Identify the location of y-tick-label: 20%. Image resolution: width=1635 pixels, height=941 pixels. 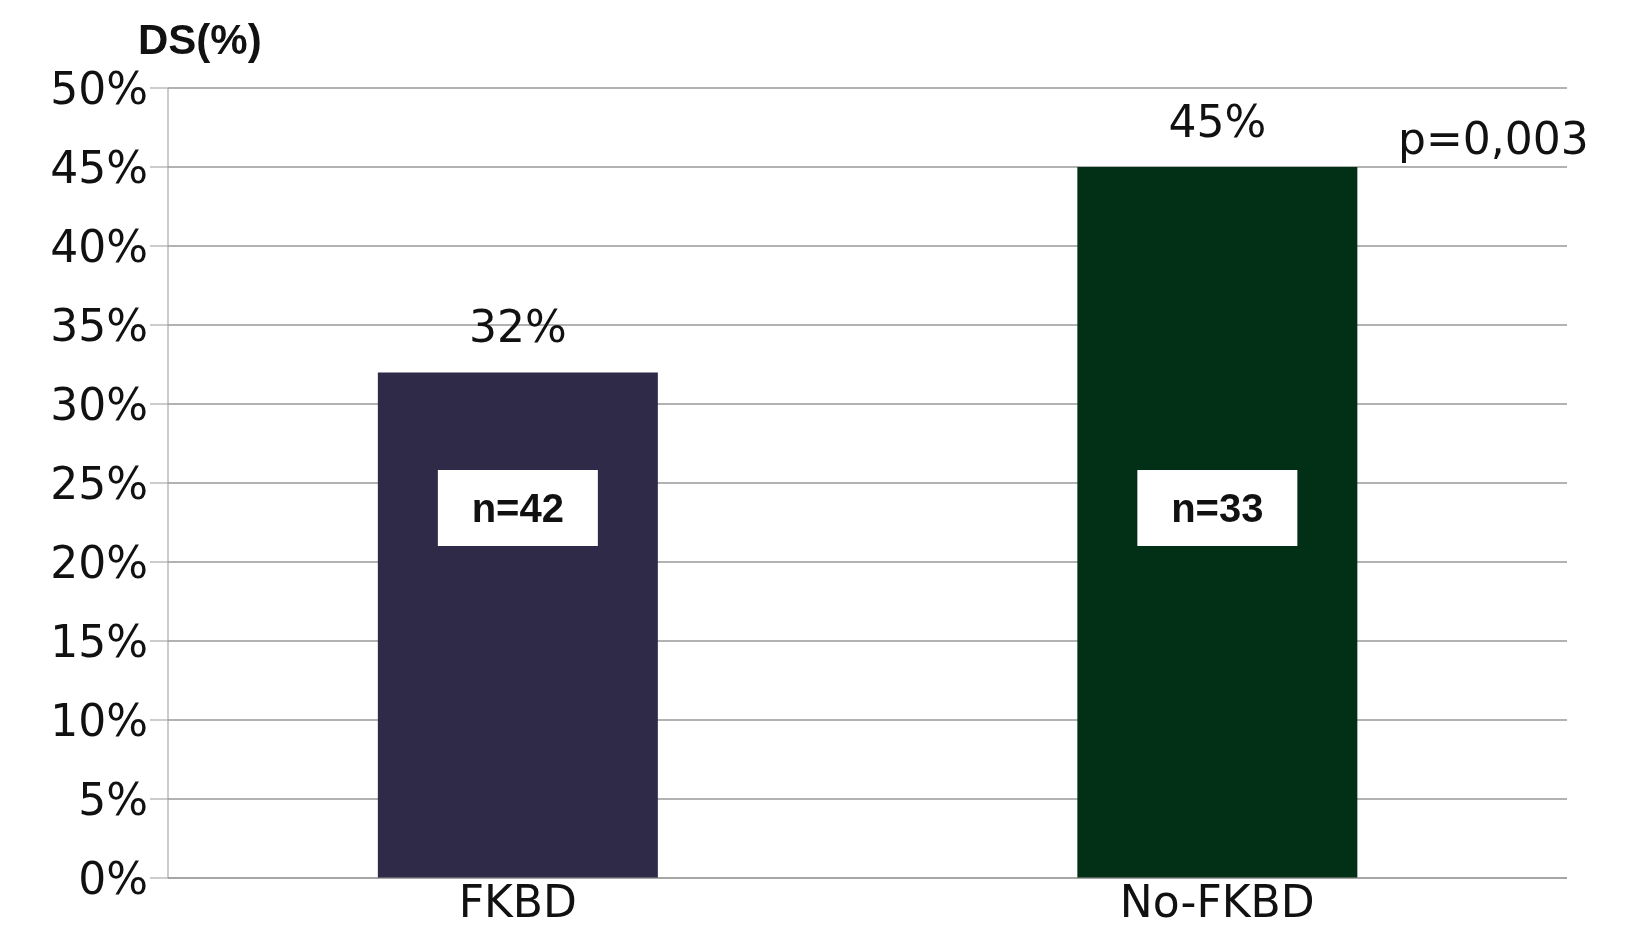
(99, 562).